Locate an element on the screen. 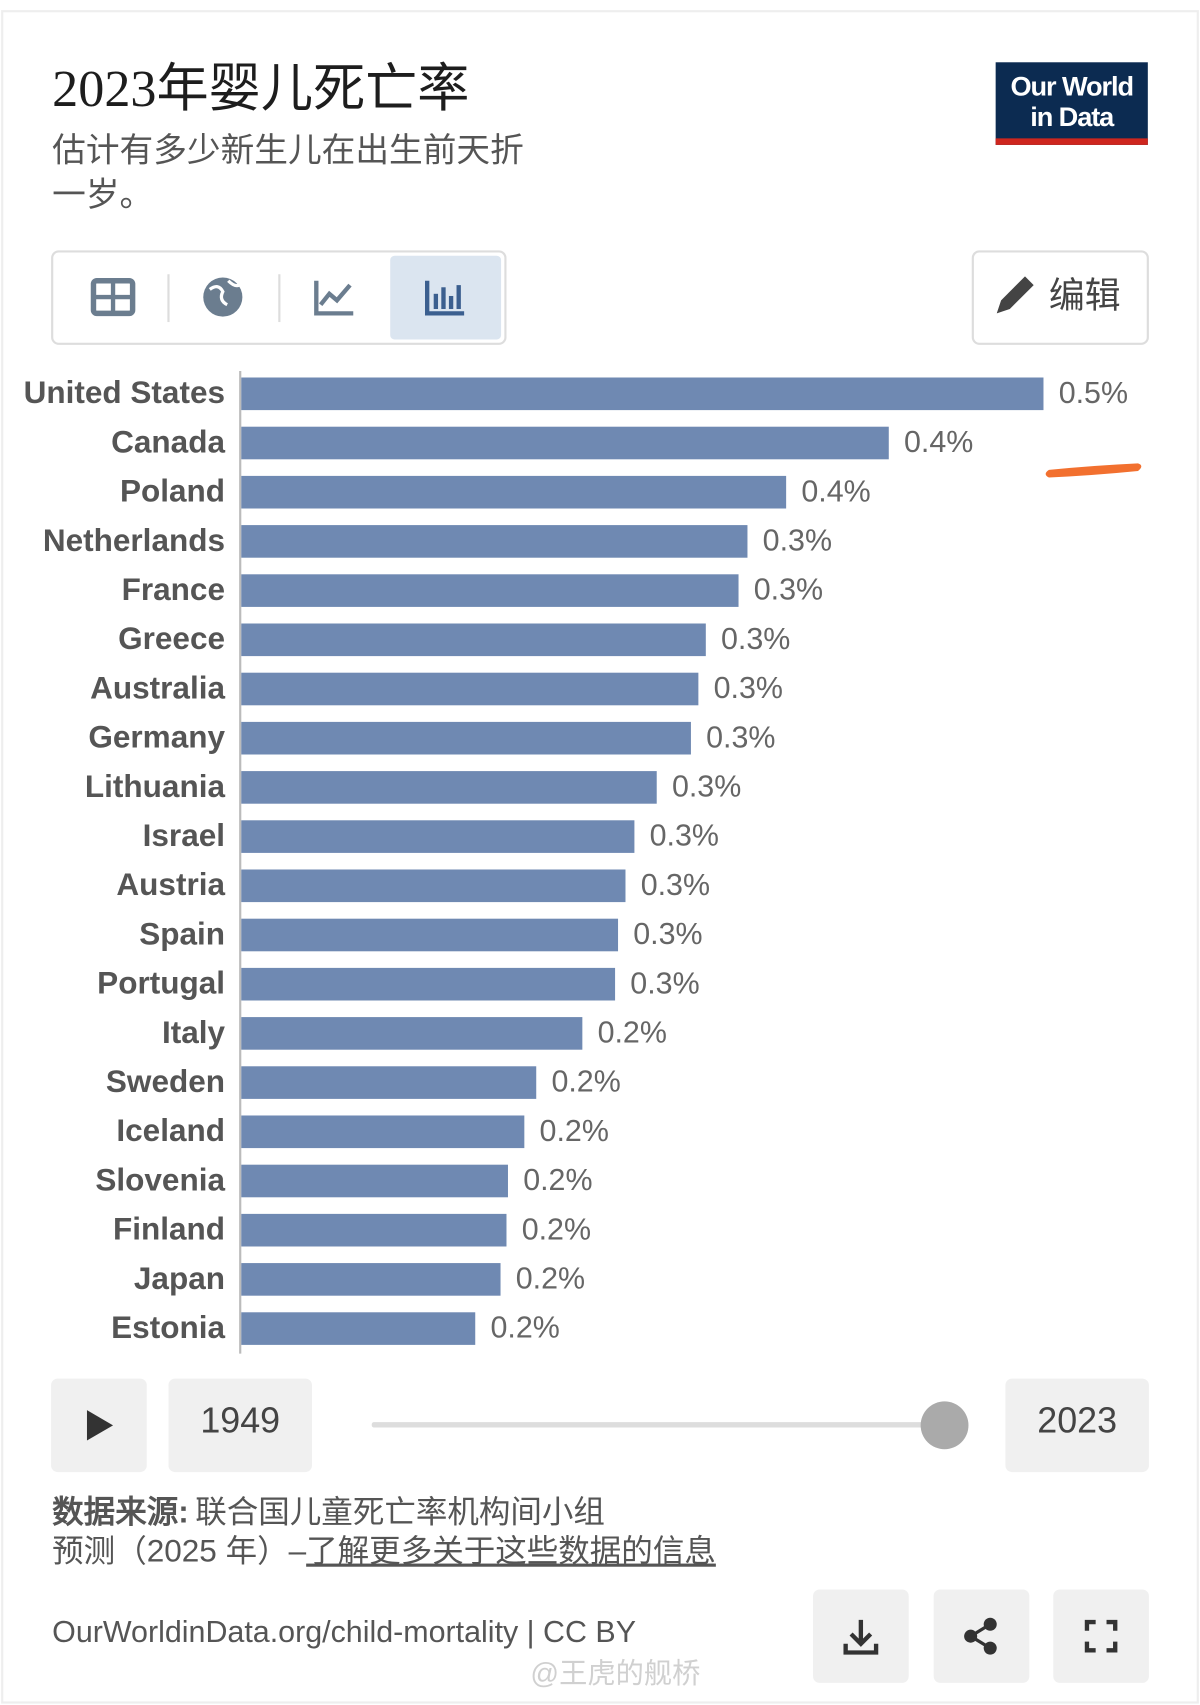 This screenshot has width=1200, height=1705. logo-text: in Data is located at coordinates (1072, 116).